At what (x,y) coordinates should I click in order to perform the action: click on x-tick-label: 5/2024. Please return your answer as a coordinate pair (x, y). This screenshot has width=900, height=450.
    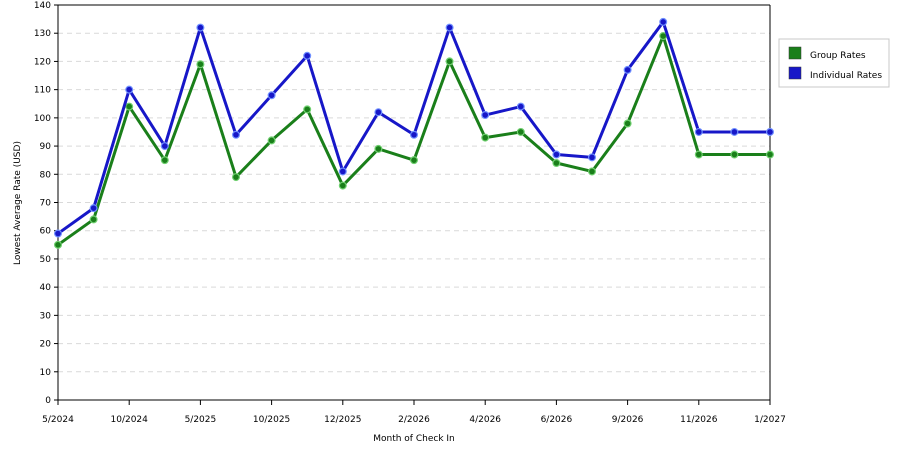
    Looking at the image, I should click on (58, 420).